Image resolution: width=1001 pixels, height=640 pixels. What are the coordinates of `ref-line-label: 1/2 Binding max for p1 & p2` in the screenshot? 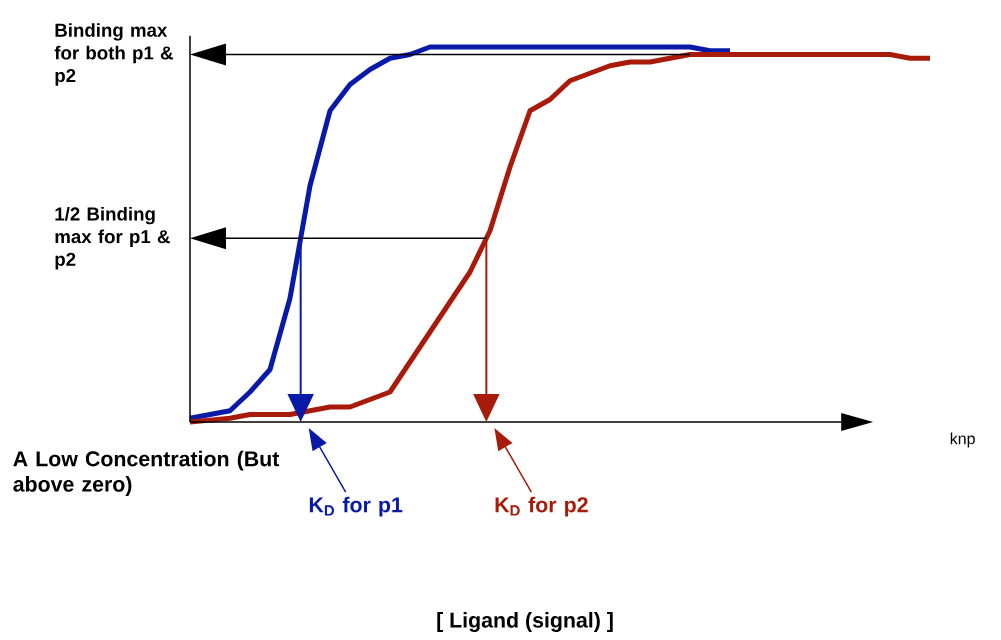 It's located at (112, 238).